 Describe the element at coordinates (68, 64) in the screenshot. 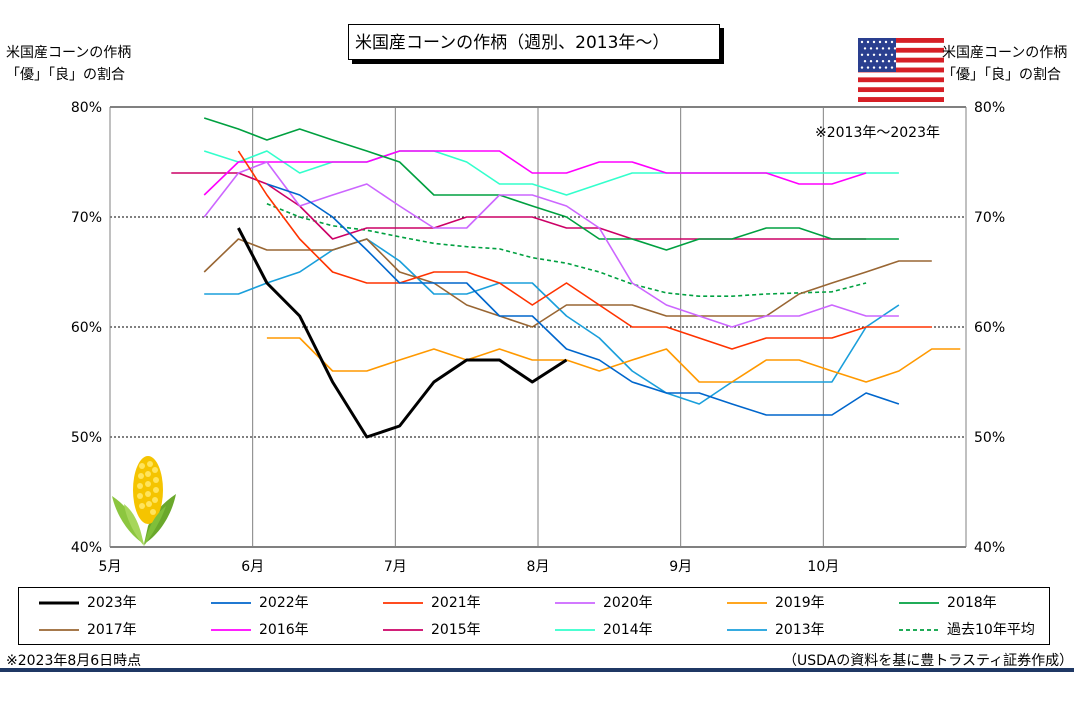

I see `left-axis-title: 米国産コーンの作柄 「優」「良」の割合` at that location.